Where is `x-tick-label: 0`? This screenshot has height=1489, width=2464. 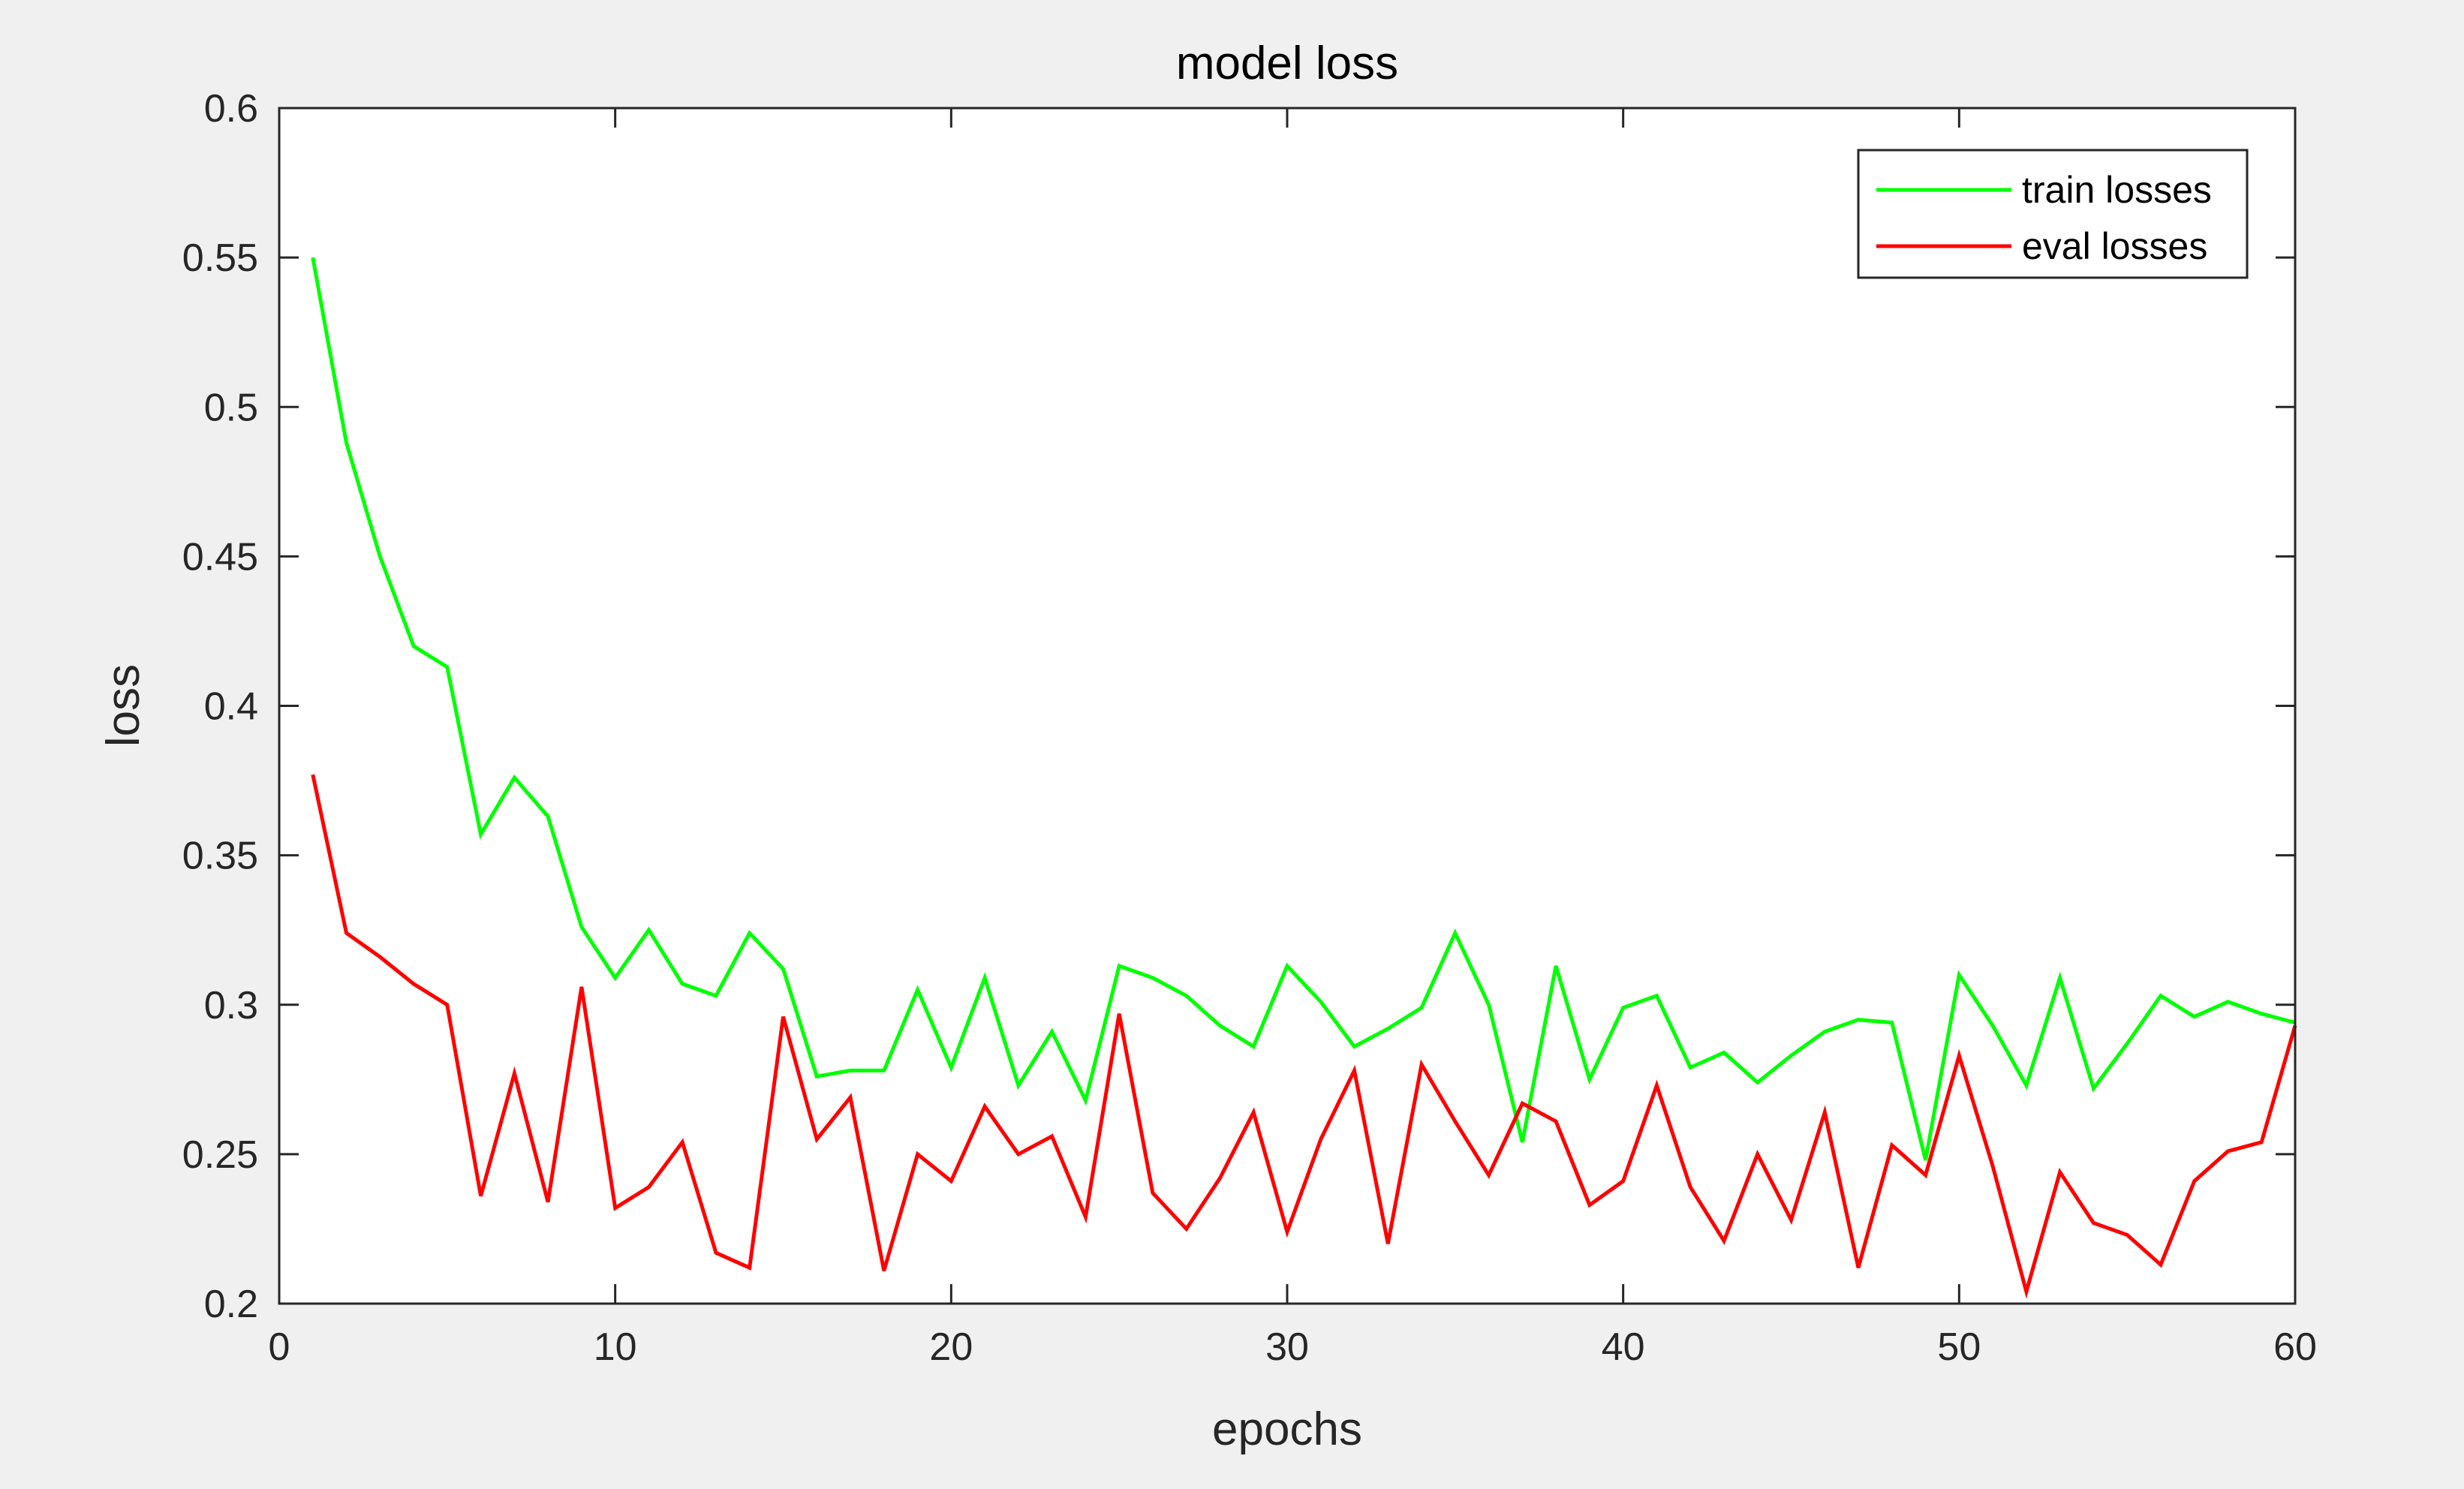 x-tick-label: 0 is located at coordinates (279, 1347).